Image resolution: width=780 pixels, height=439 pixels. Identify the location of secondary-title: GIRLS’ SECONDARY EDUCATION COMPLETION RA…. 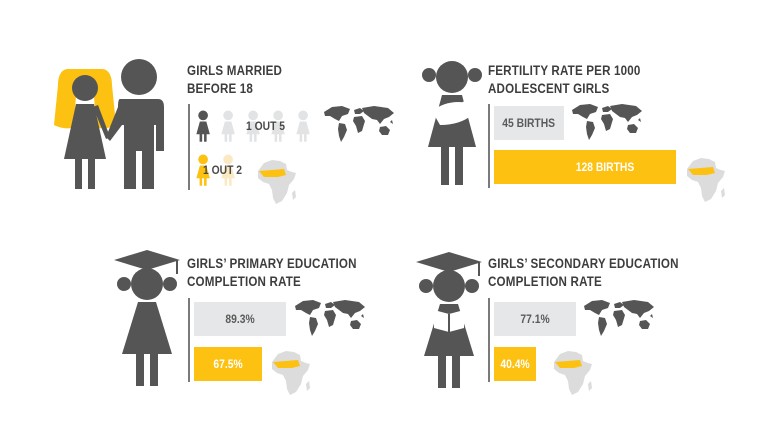
(583, 273).